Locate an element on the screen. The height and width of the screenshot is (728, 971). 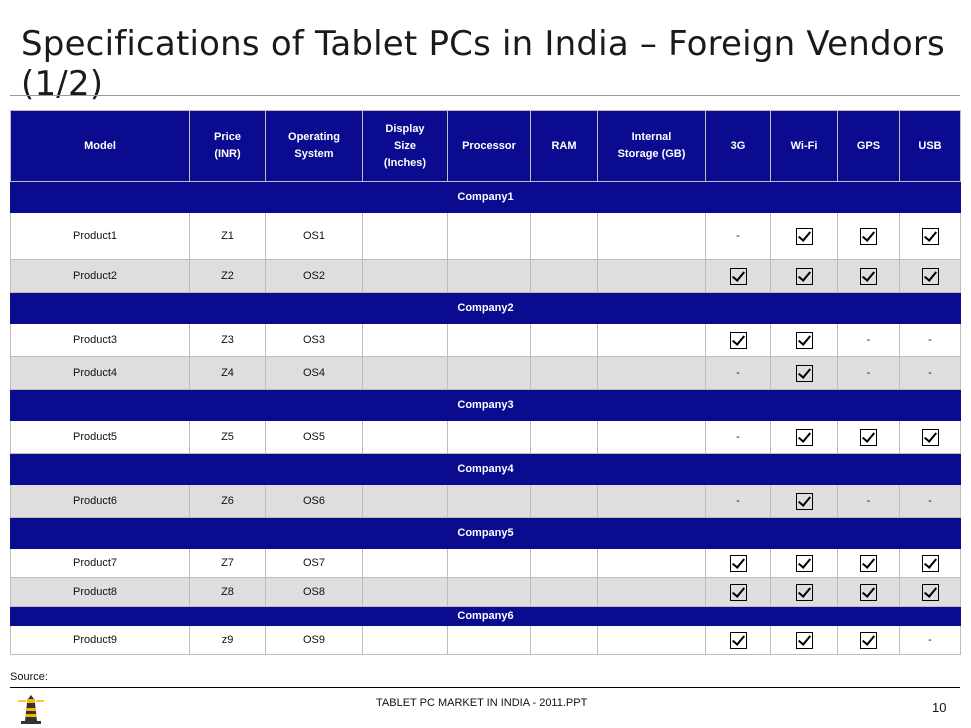
header-model: Model is located at coordinates (100, 146).